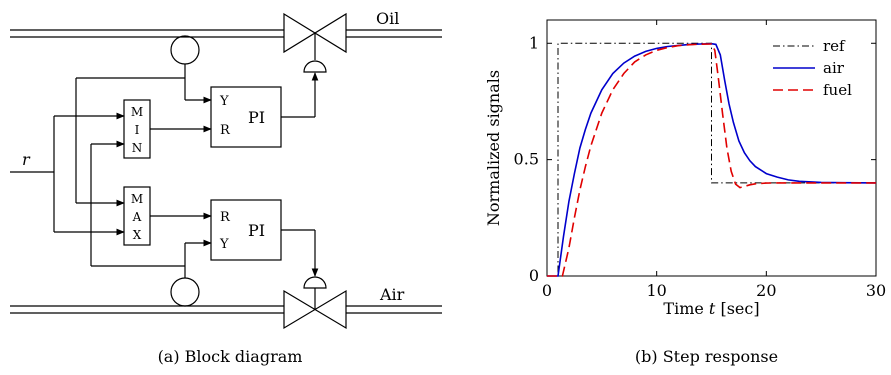 This screenshot has width=891, height=375. Describe the element at coordinates (534, 42) in the screenshot. I see `y-tick-label: 1` at that location.